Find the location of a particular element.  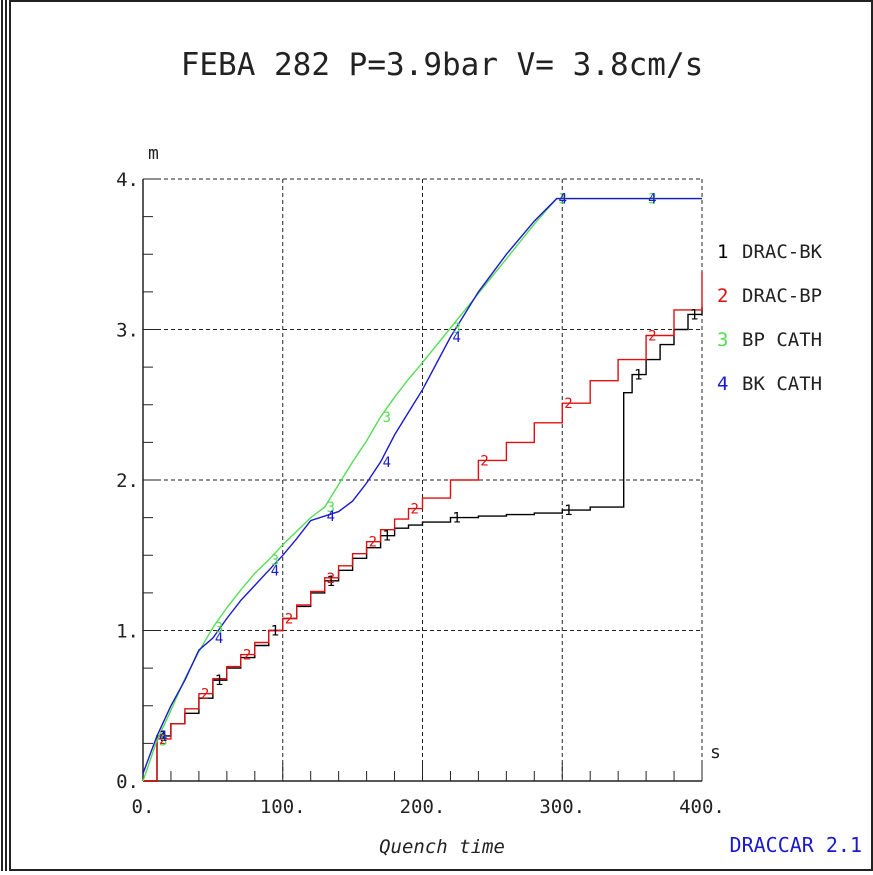

x-tick-label: 400. is located at coordinates (702, 807).